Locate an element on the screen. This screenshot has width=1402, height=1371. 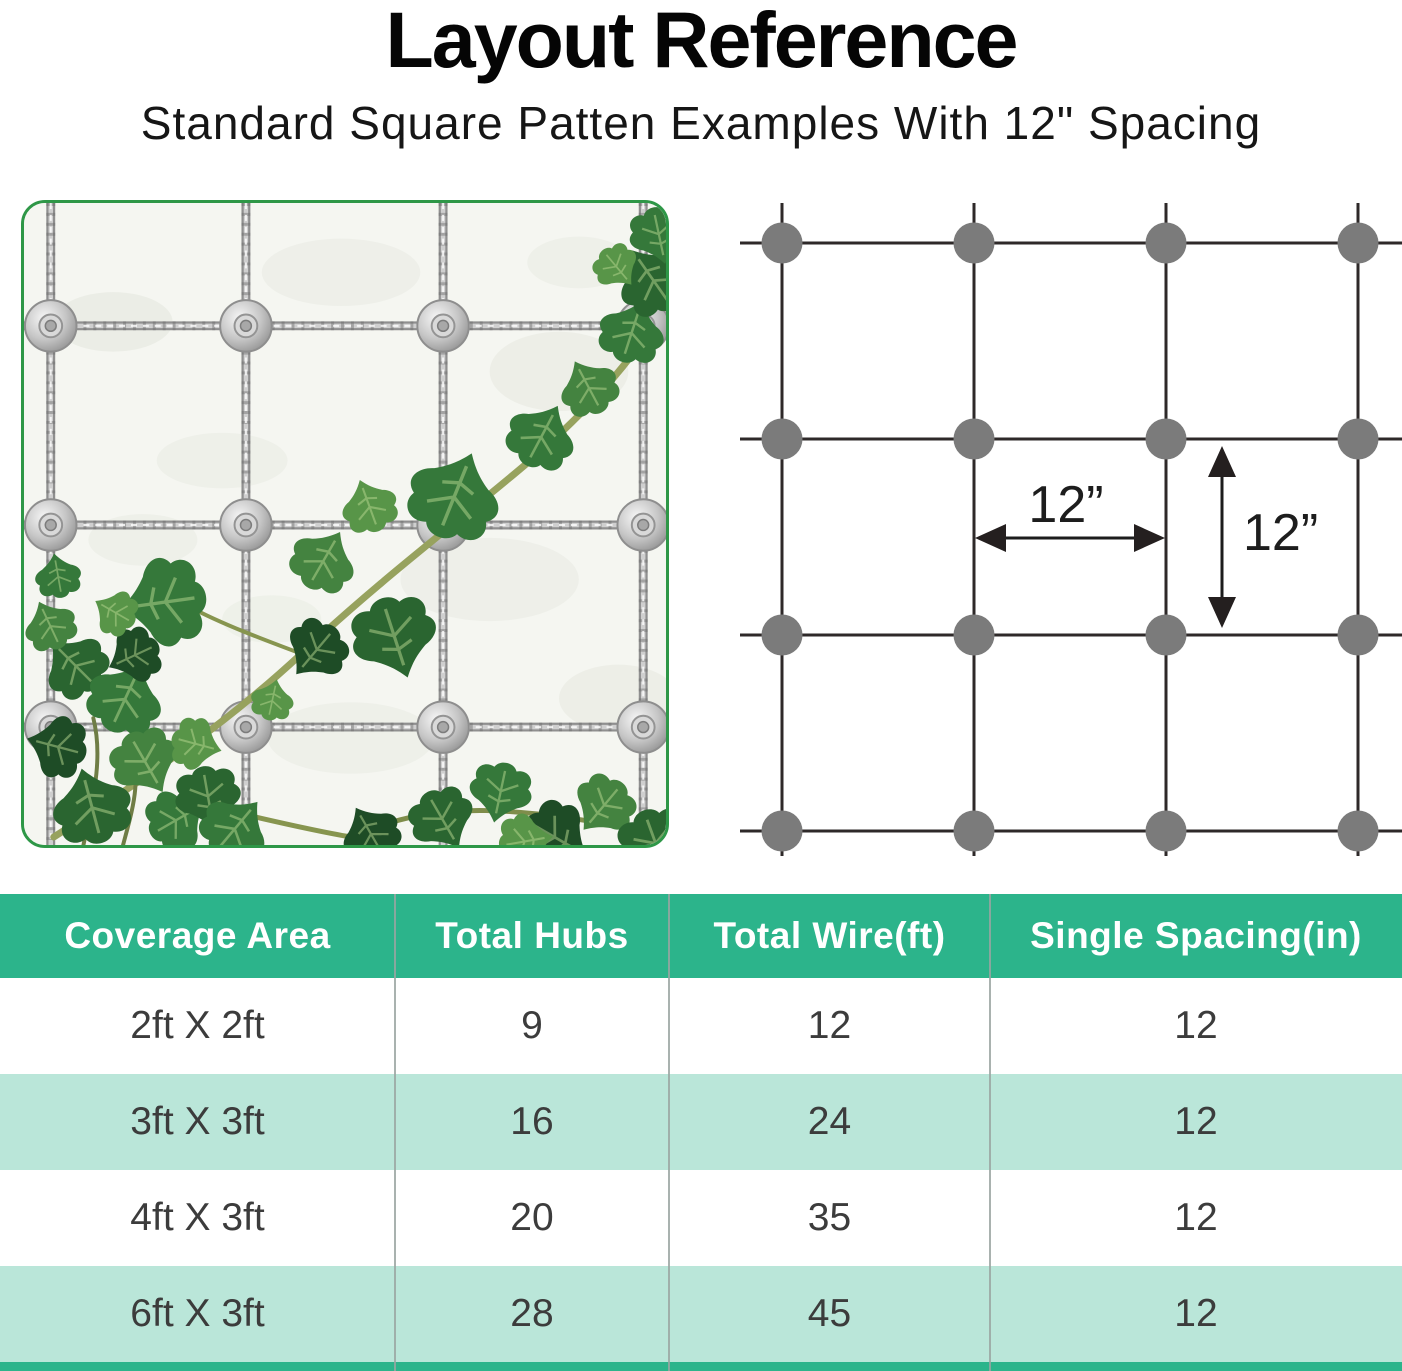
table-bottom-strip is located at coordinates (701, 1366).